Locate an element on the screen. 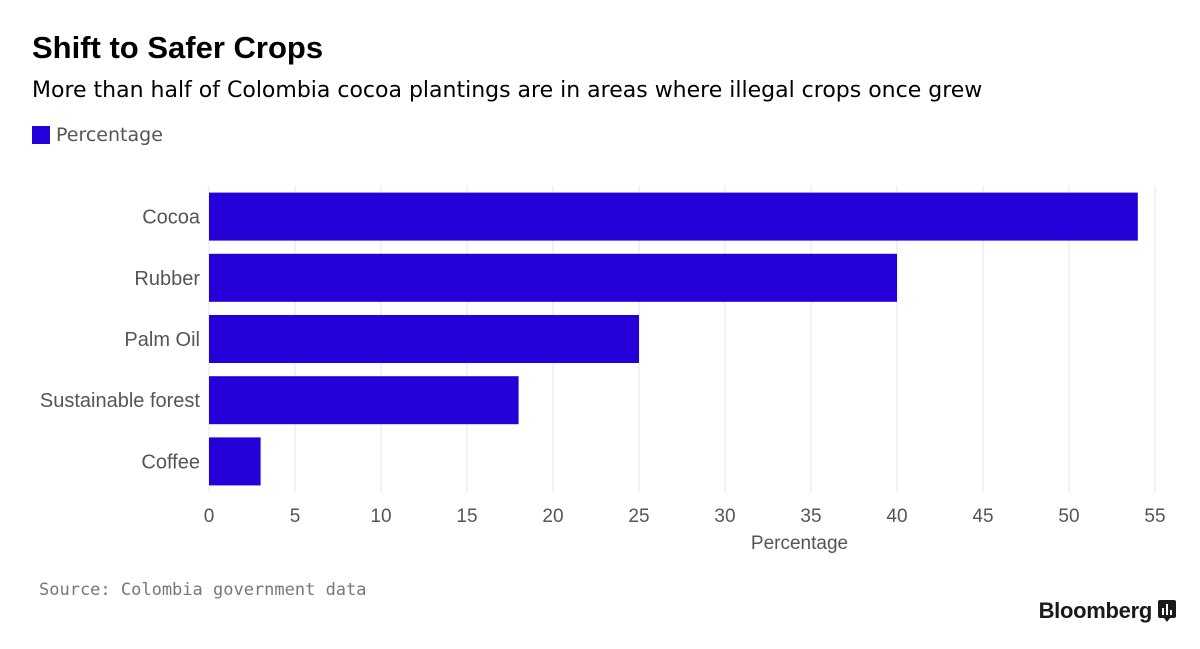 The width and height of the screenshot is (1200, 649). x-tick-labels: 0 5 10 15 20 25 30 35 40 45 50 55 is located at coordinates (685, 516).